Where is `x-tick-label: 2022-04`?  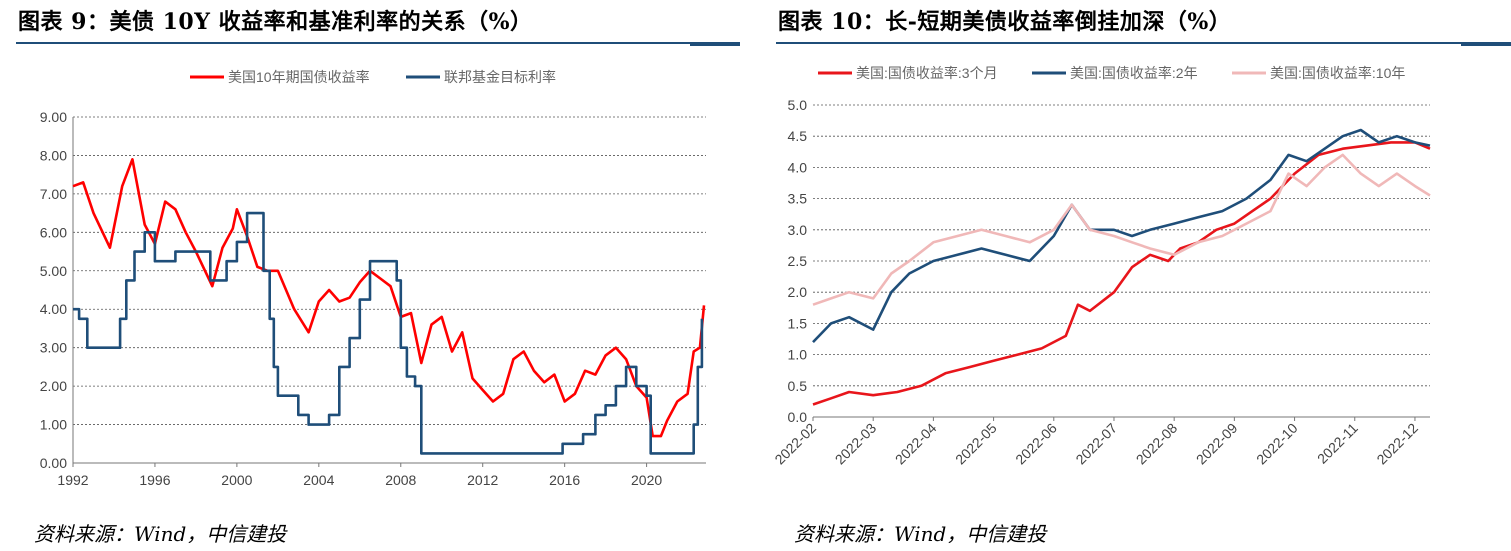 x-tick-label: 2022-04 is located at coordinates (916, 444).